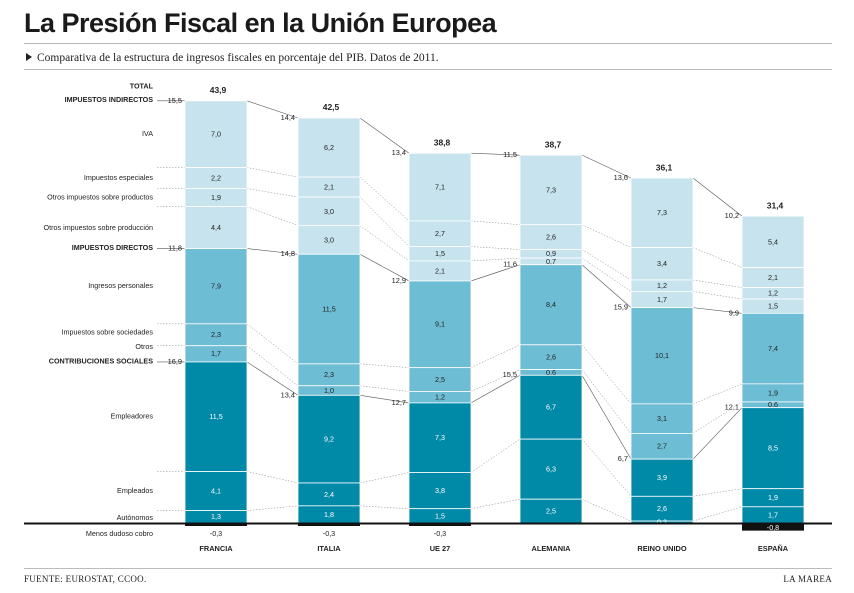 The image size is (854, 593). What do you see at coordinates (112, 247) in the screenshot?
I see `row-label-directos: IMPUESTOS DIRECTOS` at bounding box center [112, 247].